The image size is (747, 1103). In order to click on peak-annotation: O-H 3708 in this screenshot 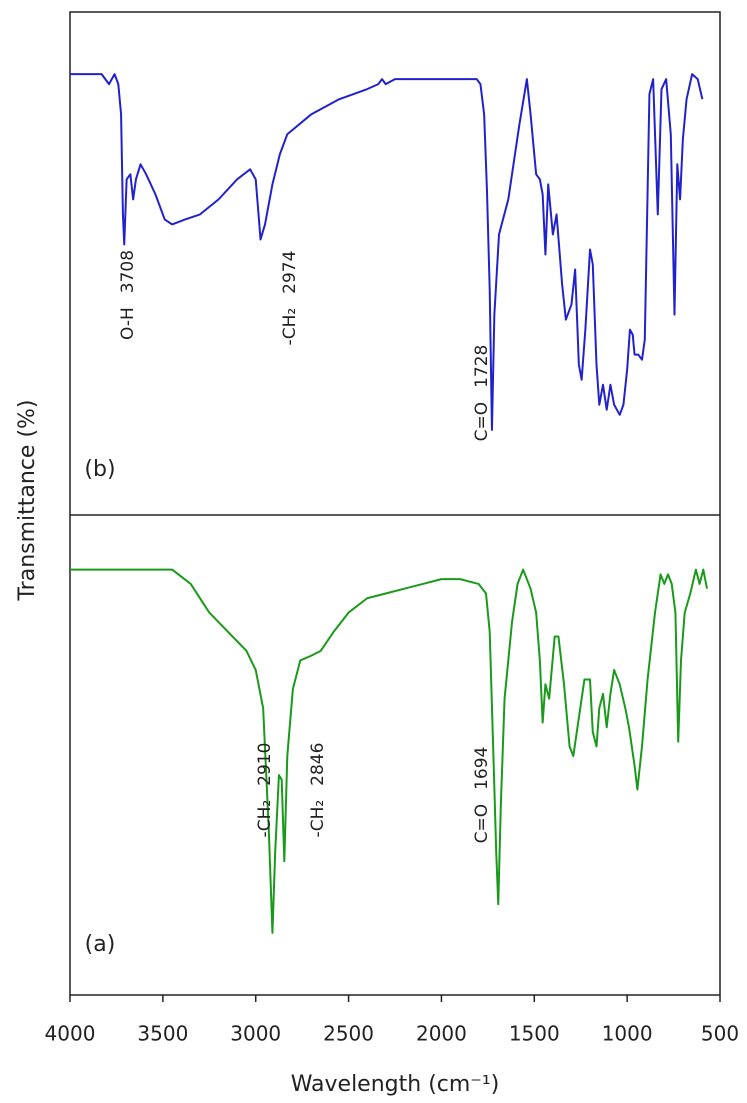, I will do `click(128, 295)`.